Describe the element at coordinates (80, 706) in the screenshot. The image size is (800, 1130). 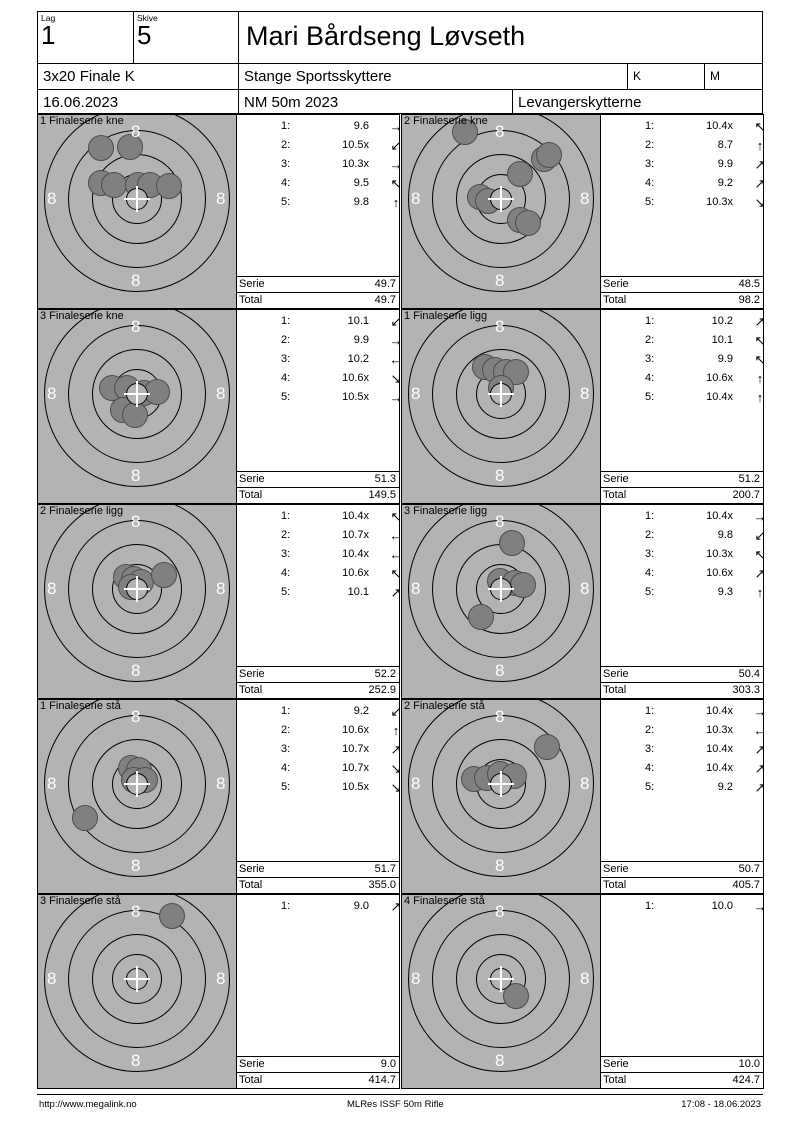
I see `series-title: 1 Finaleserie stå` at that location.